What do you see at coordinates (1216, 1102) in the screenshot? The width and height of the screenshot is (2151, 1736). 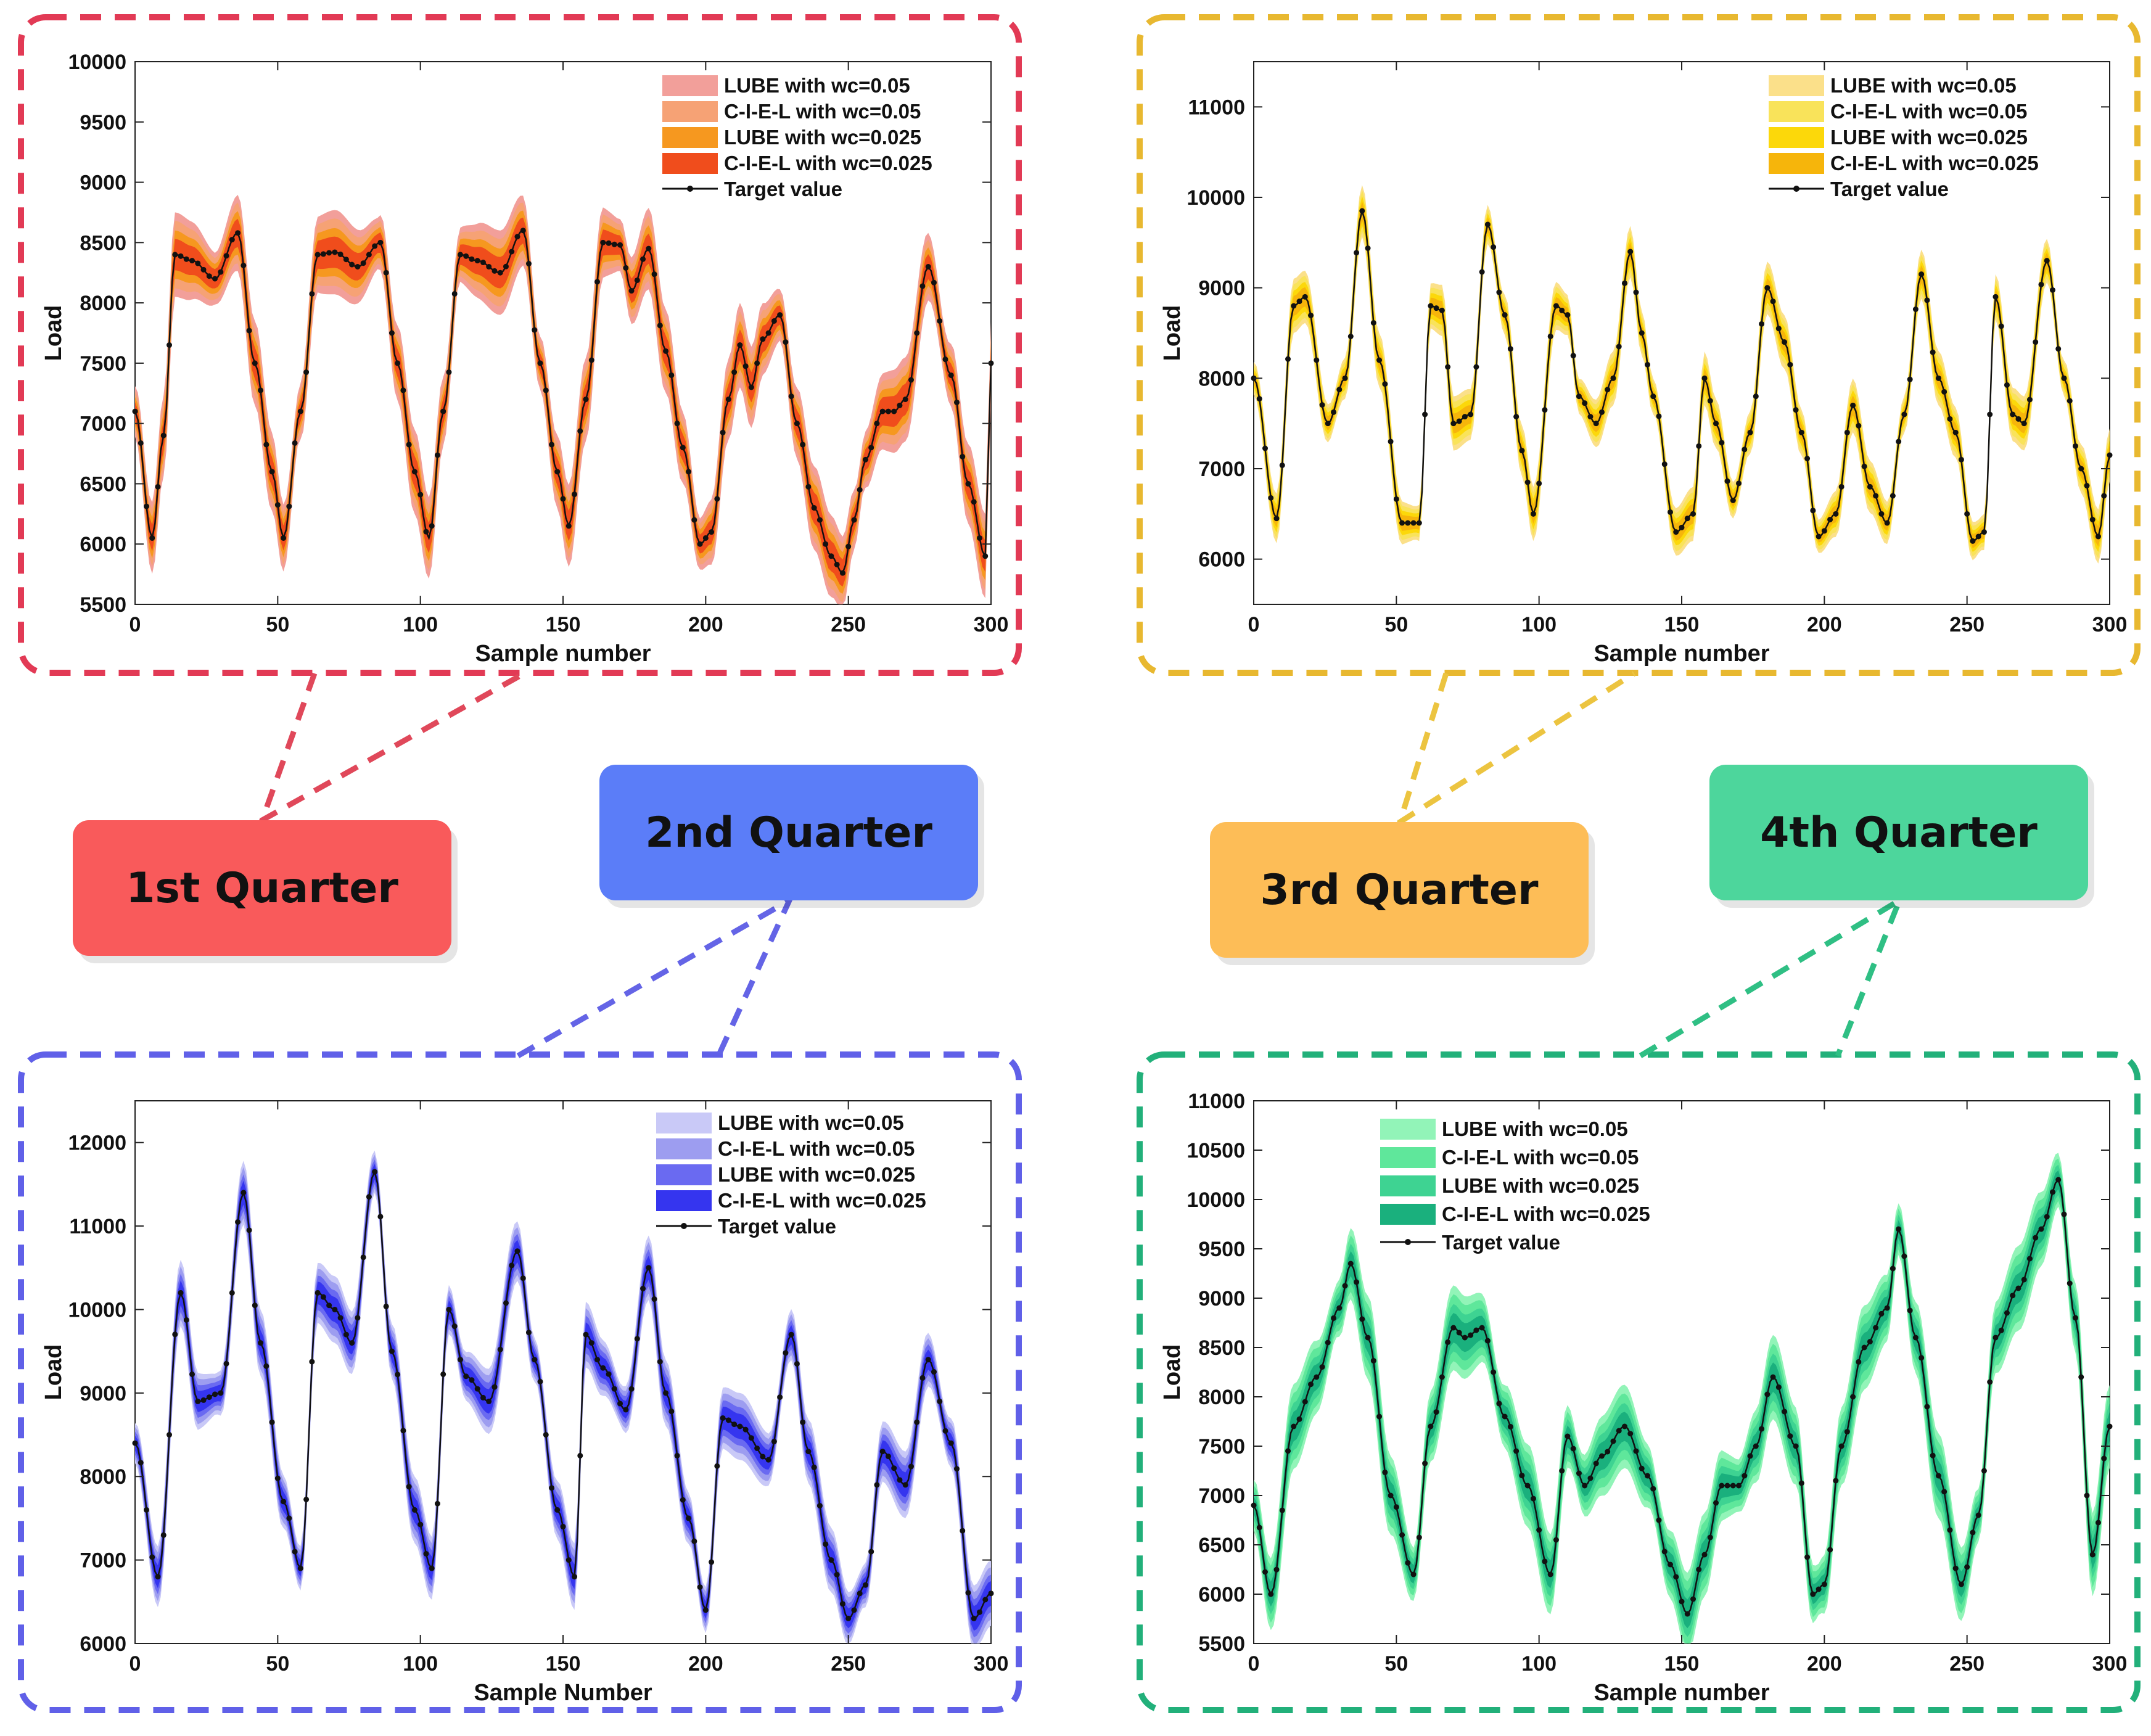 I see `y-tick-label: 11000` at bounding box center [1216, 1102].